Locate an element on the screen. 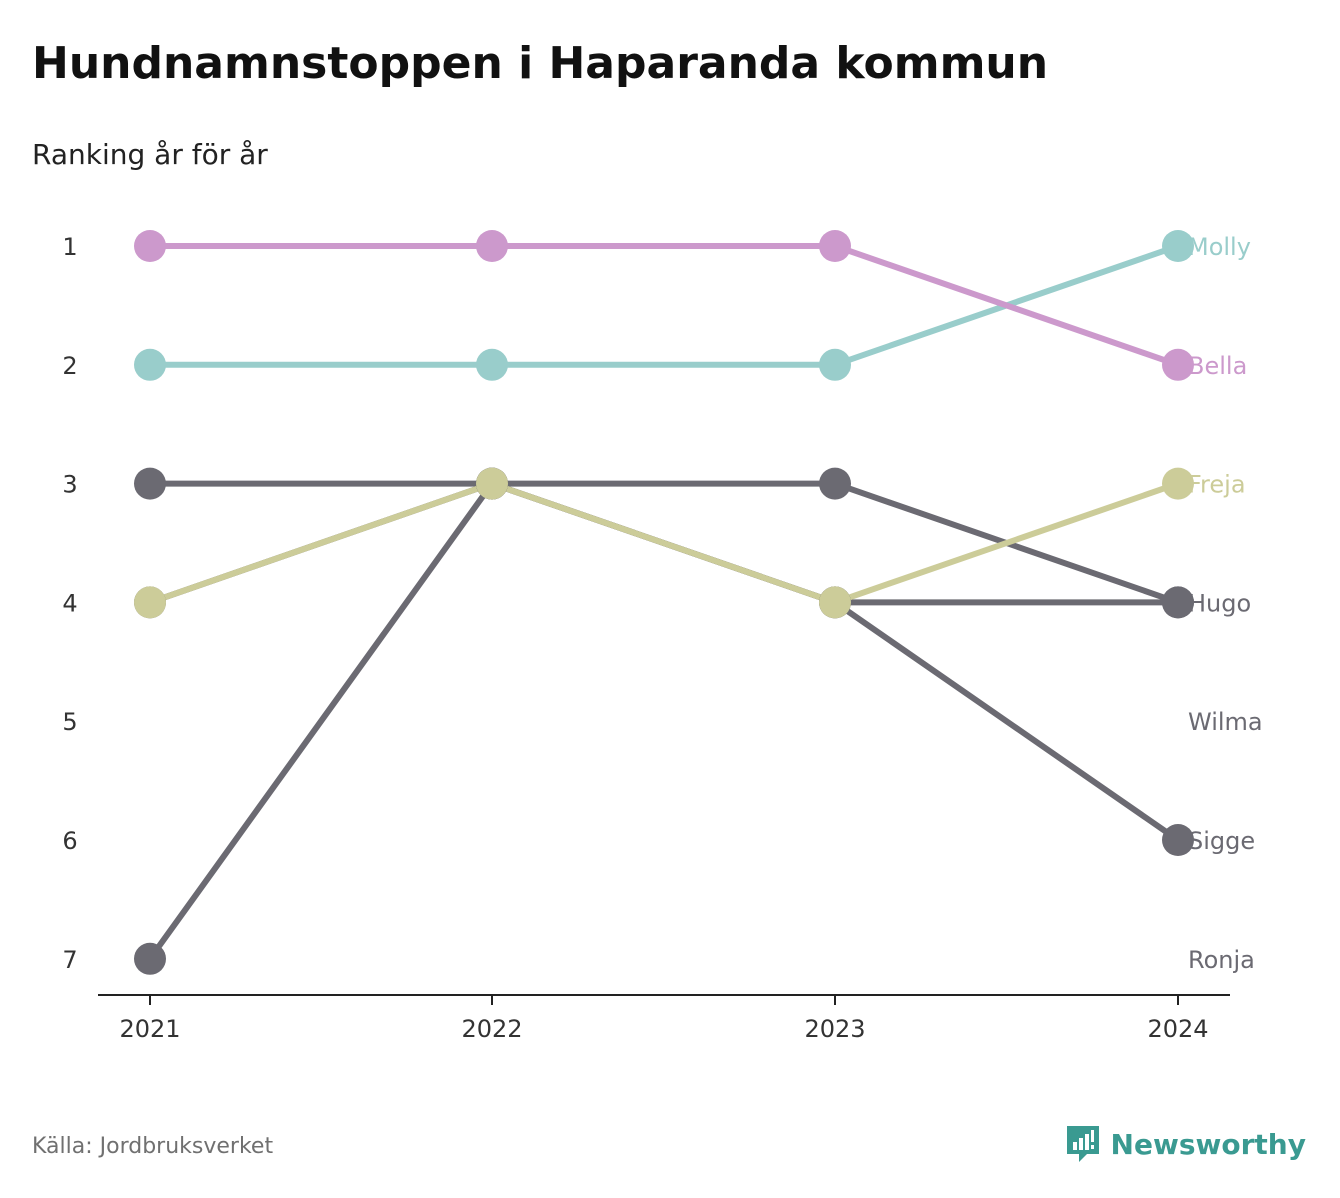  y-tick-label: 5 is located at coordinates (69, 722).